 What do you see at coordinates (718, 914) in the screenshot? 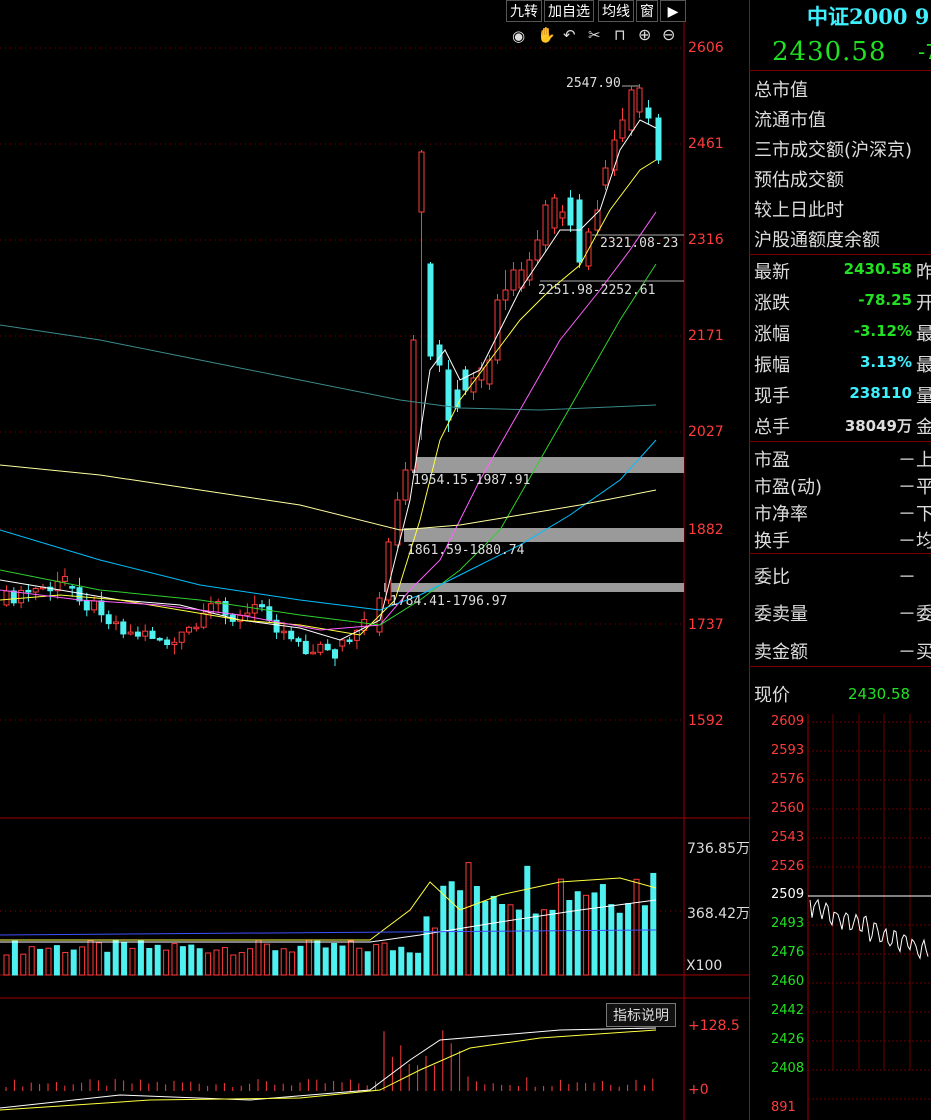
I see `volume-tick: 368.42万` at bounding box center [718, 914].